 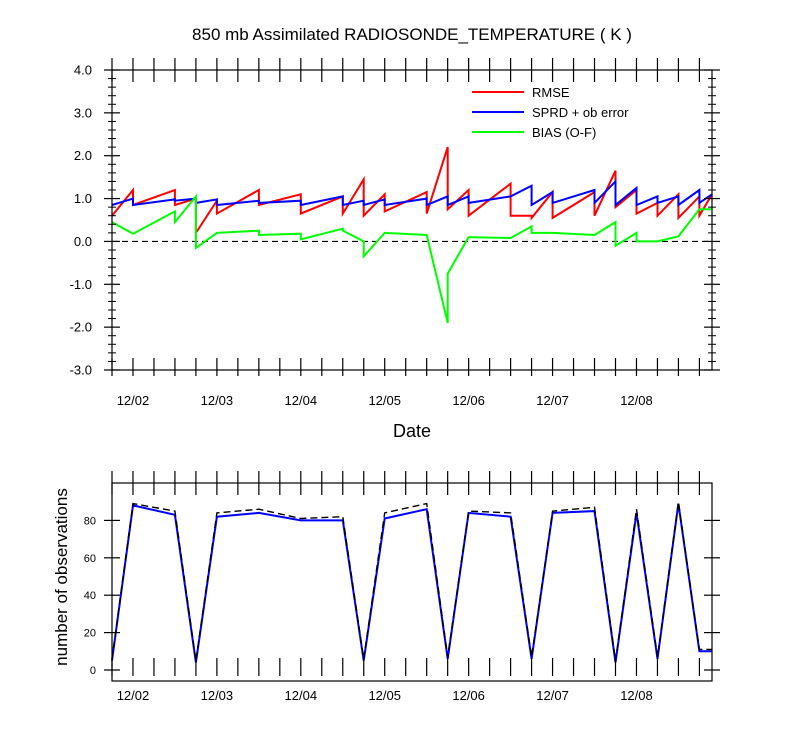 What do you see at coordinates (81, 327) in the screenshot?
I see `y-tick-label: -2.0` at bounding box center [81, 327].